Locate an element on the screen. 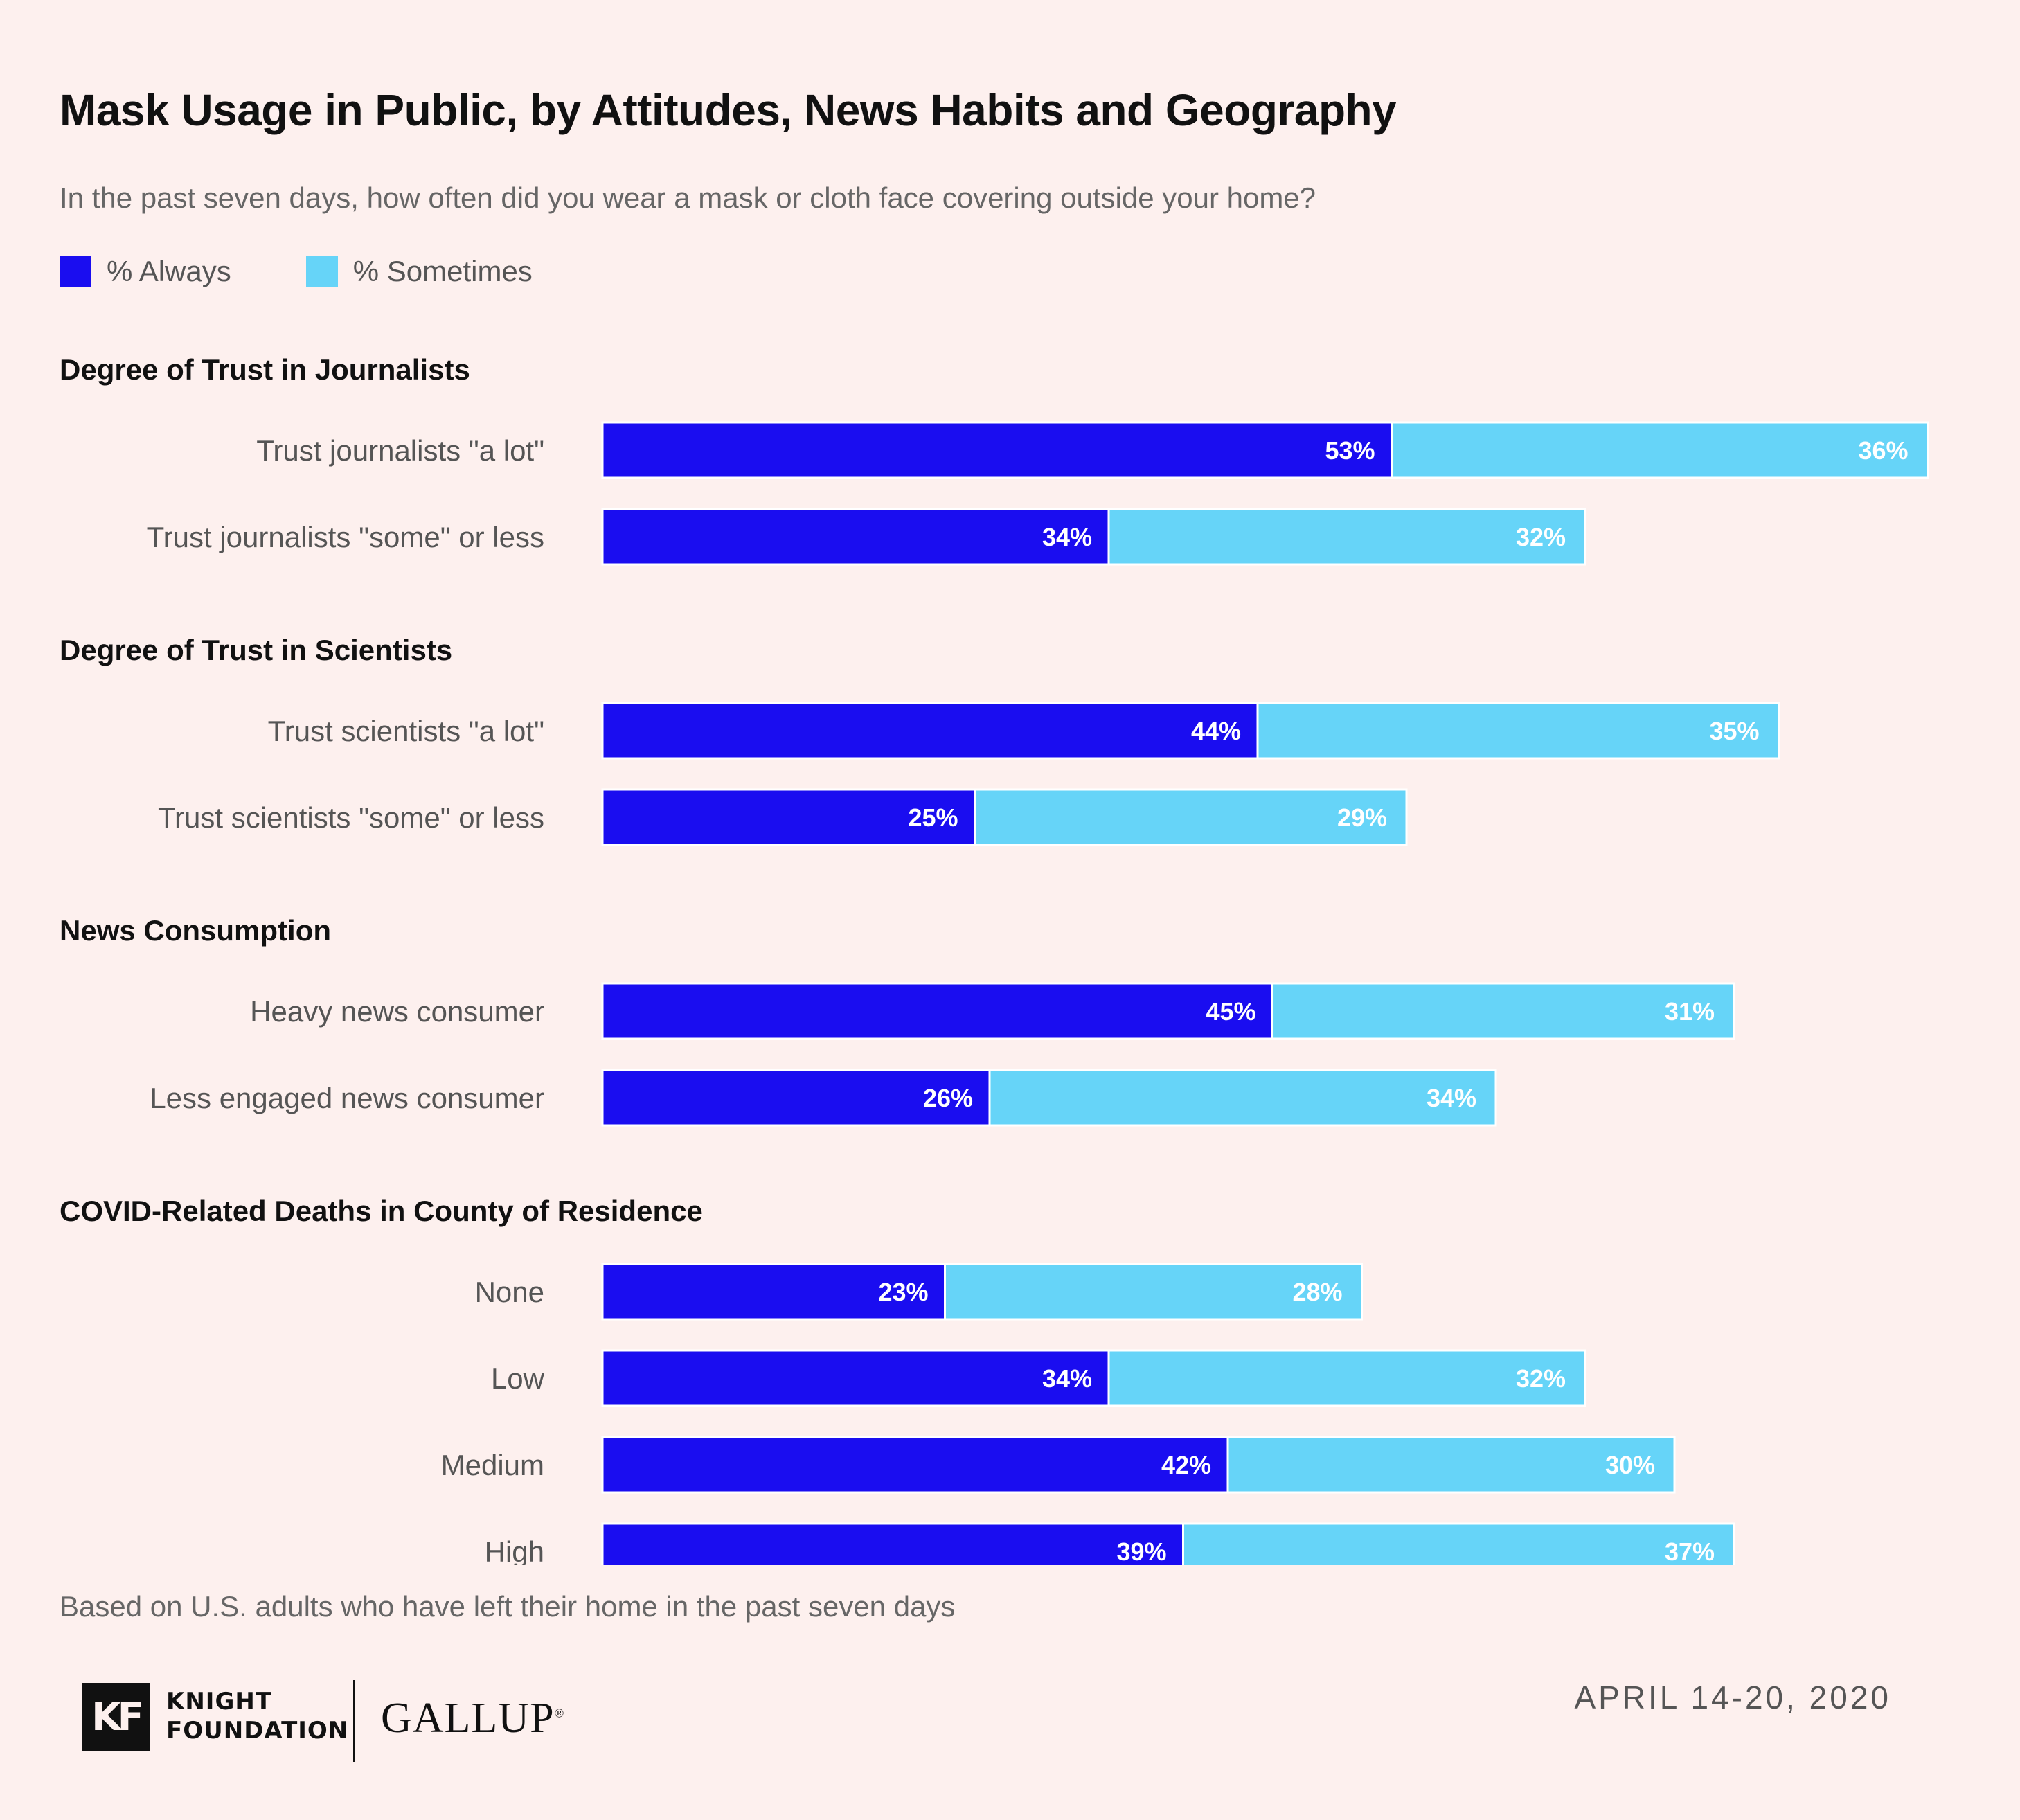 This screenshot has width=2020, height=1820. knight-wordmark-line2: FOUNDATION is located at coordinates (257, 1731).